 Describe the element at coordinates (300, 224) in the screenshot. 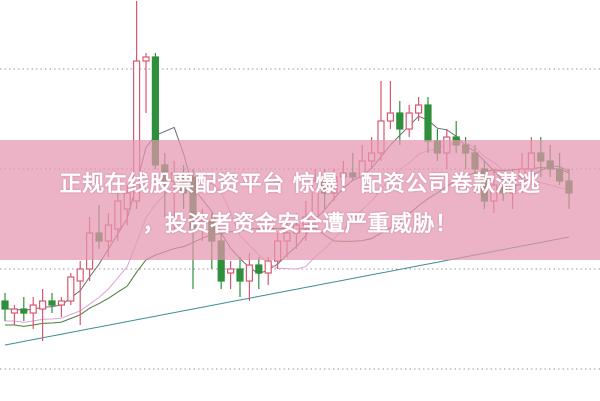

I see `headline-line-2: ，投资者资金安全遭严重威胁！` at that location.